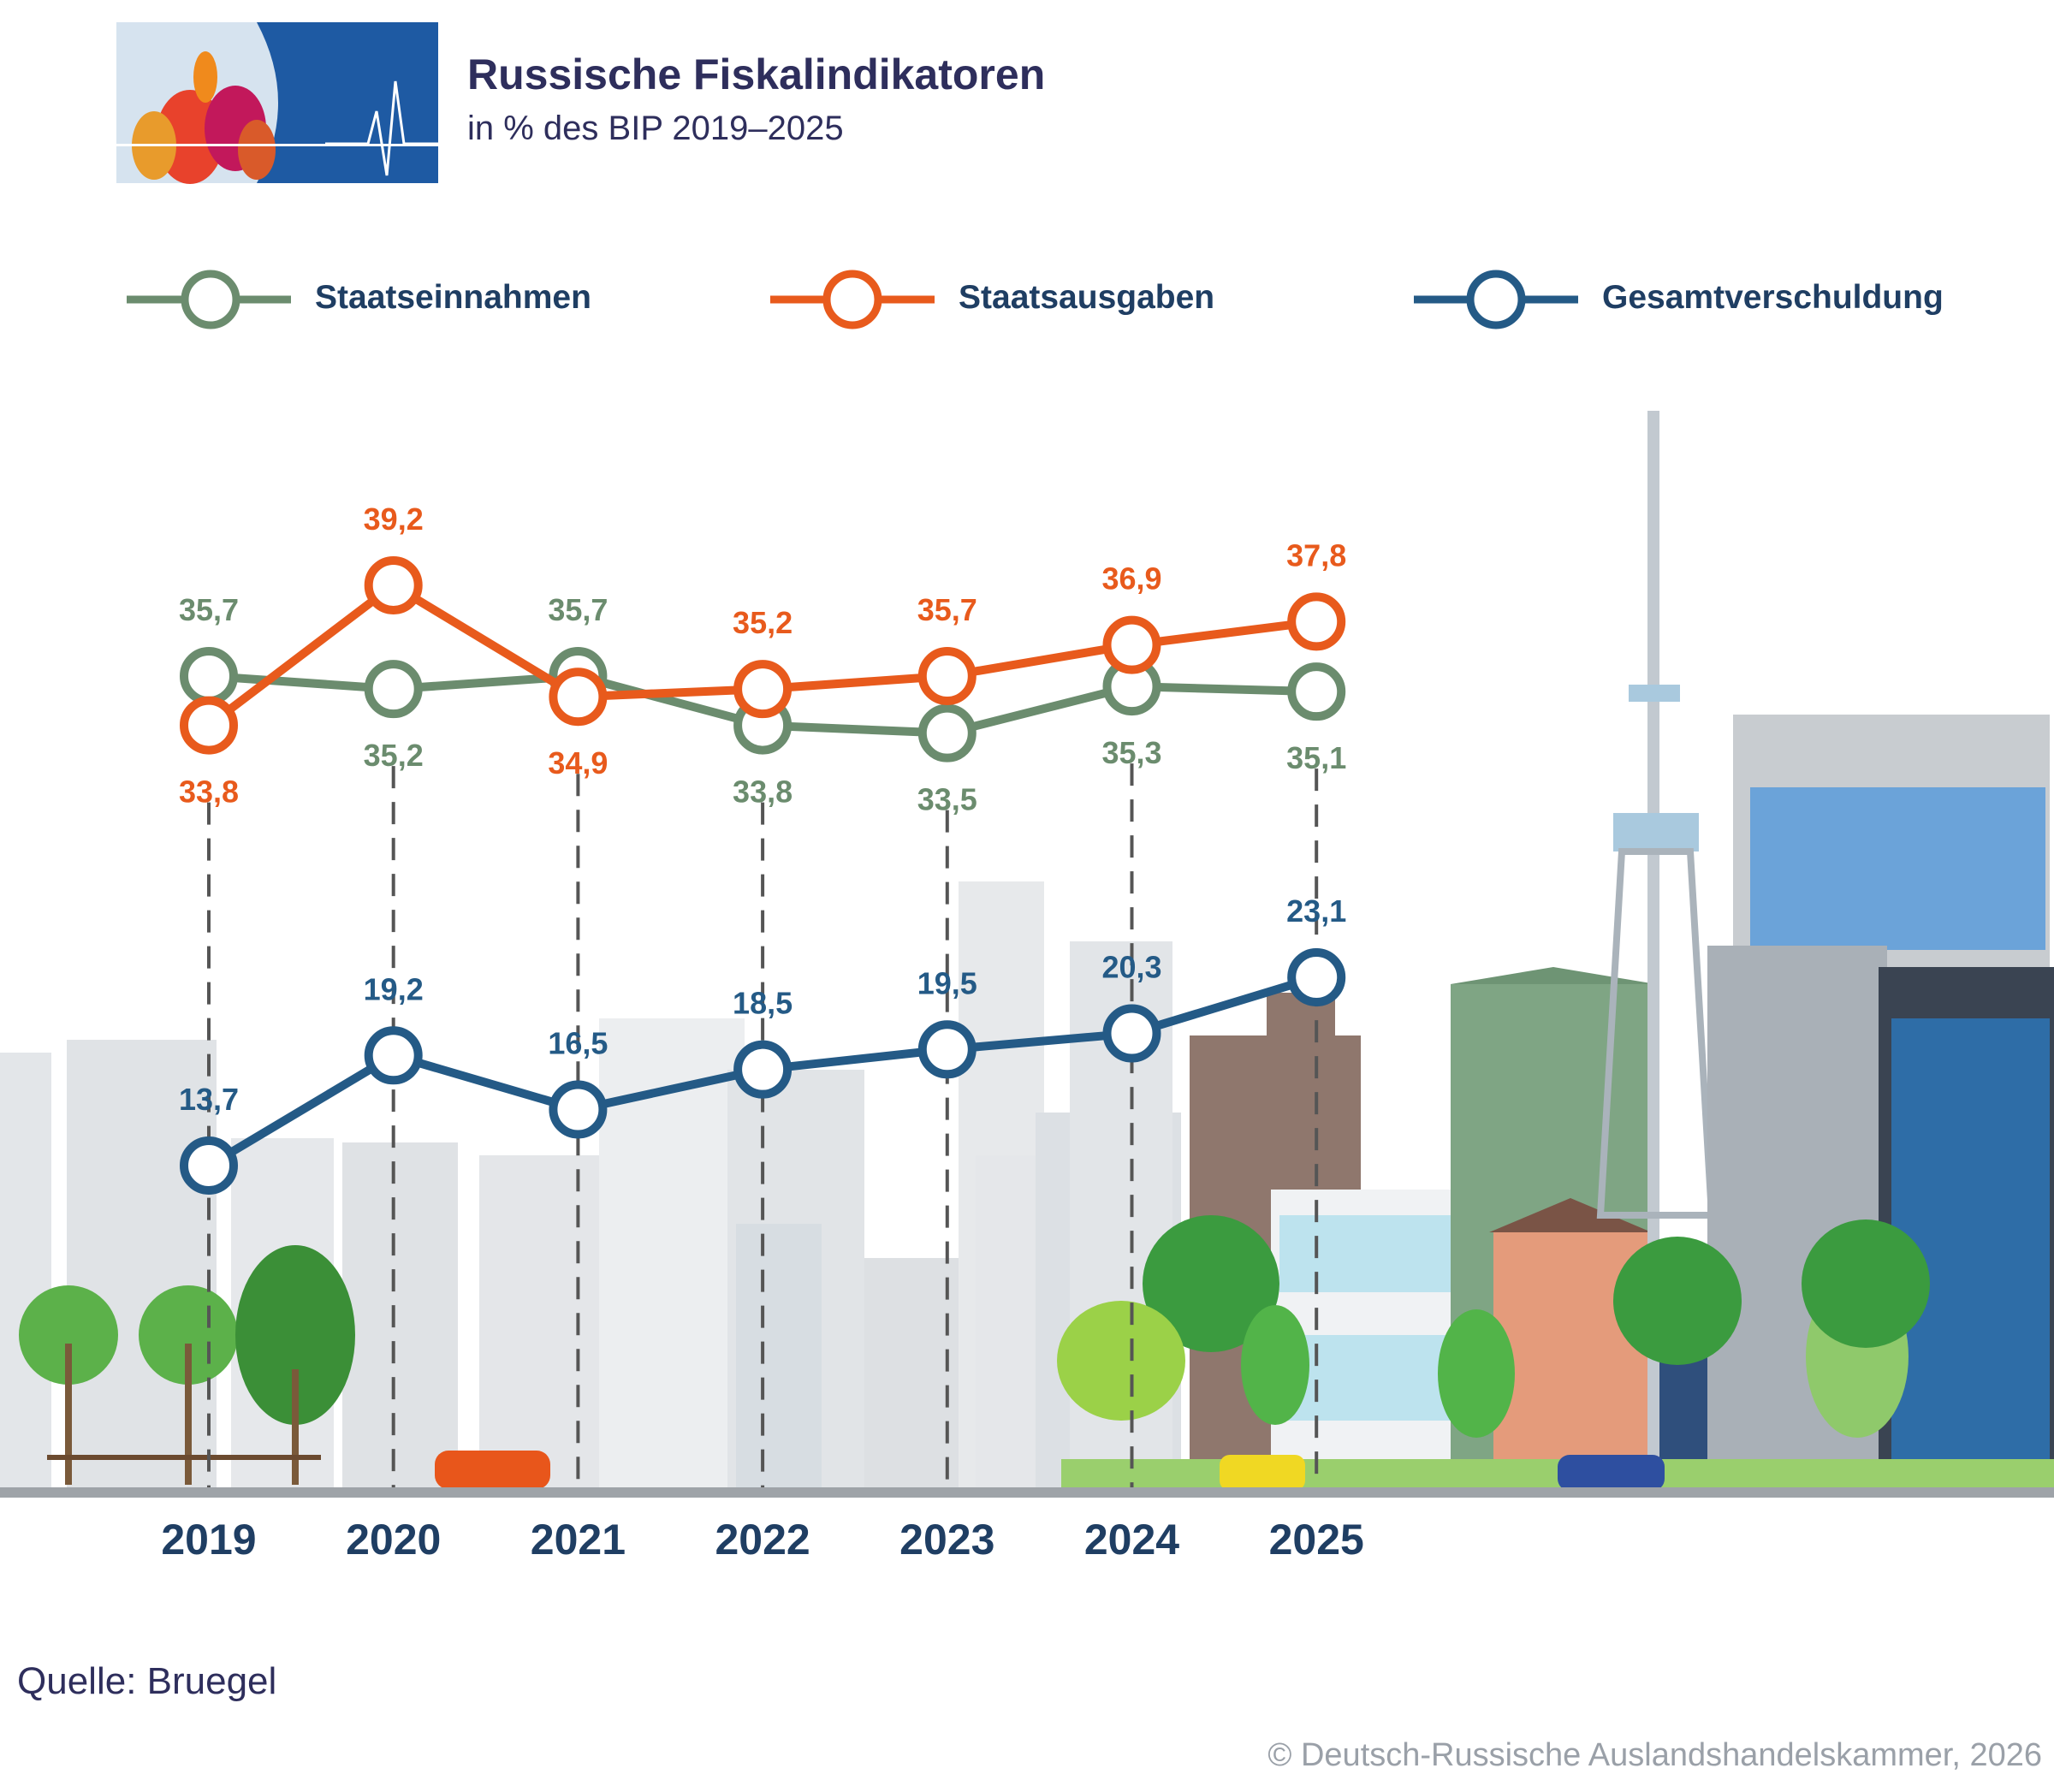 Image resolution: width=2054 pixels, height=1792 pixels. What do you see at coordinates (578, 1540) in the screenshot?
I see `x-tick-2021: 2021` at bounding box center [578, 1540].